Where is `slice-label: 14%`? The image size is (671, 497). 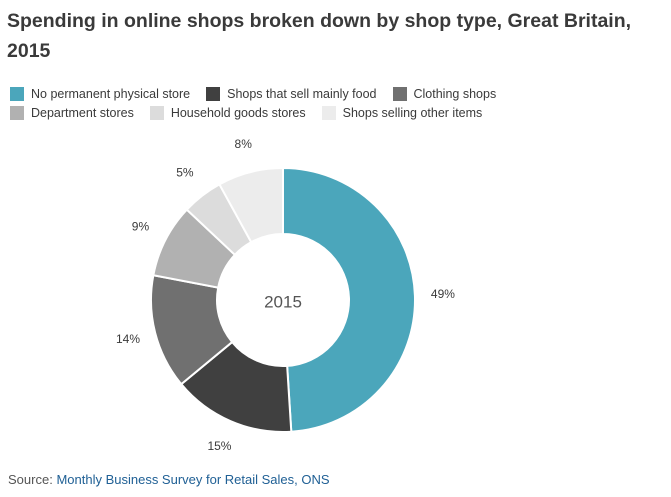 slice-label: 14% is located at coordinates (128, 339).